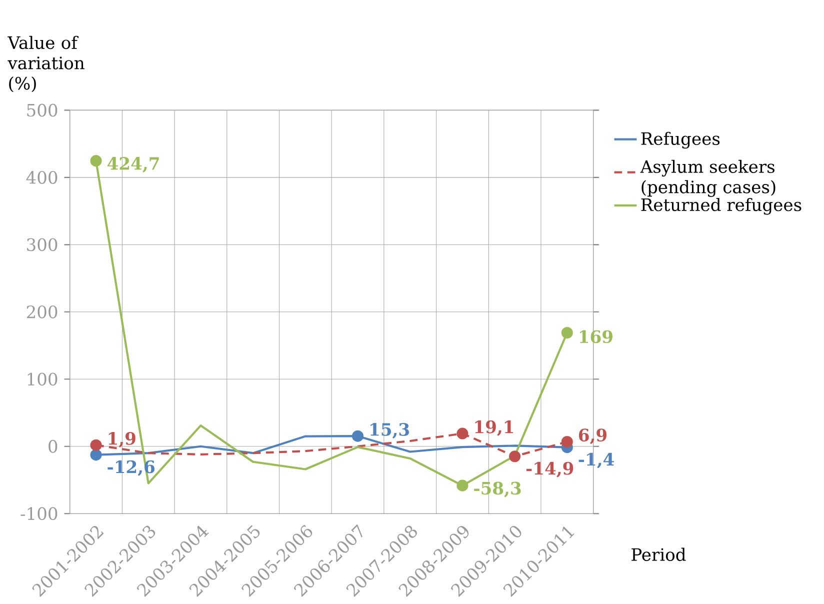 This screenshot has height=604, width=824. Describe the element at coordinates (133, 164) in the screenshot. I see `data-label: 424,7` at that location.